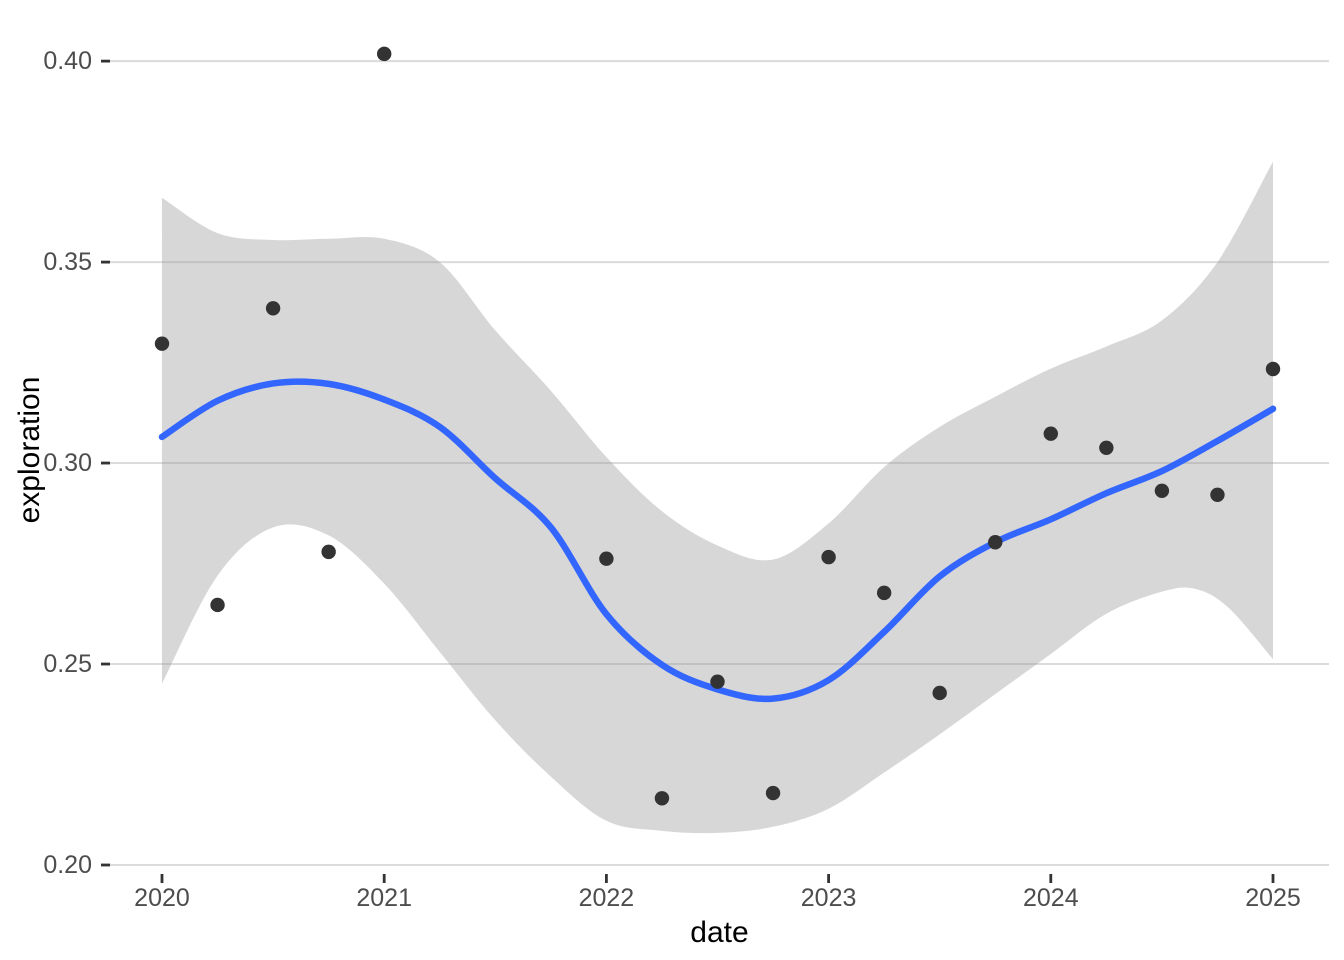  I want to click on x-tick-label: 2024, so click(1050, 898).